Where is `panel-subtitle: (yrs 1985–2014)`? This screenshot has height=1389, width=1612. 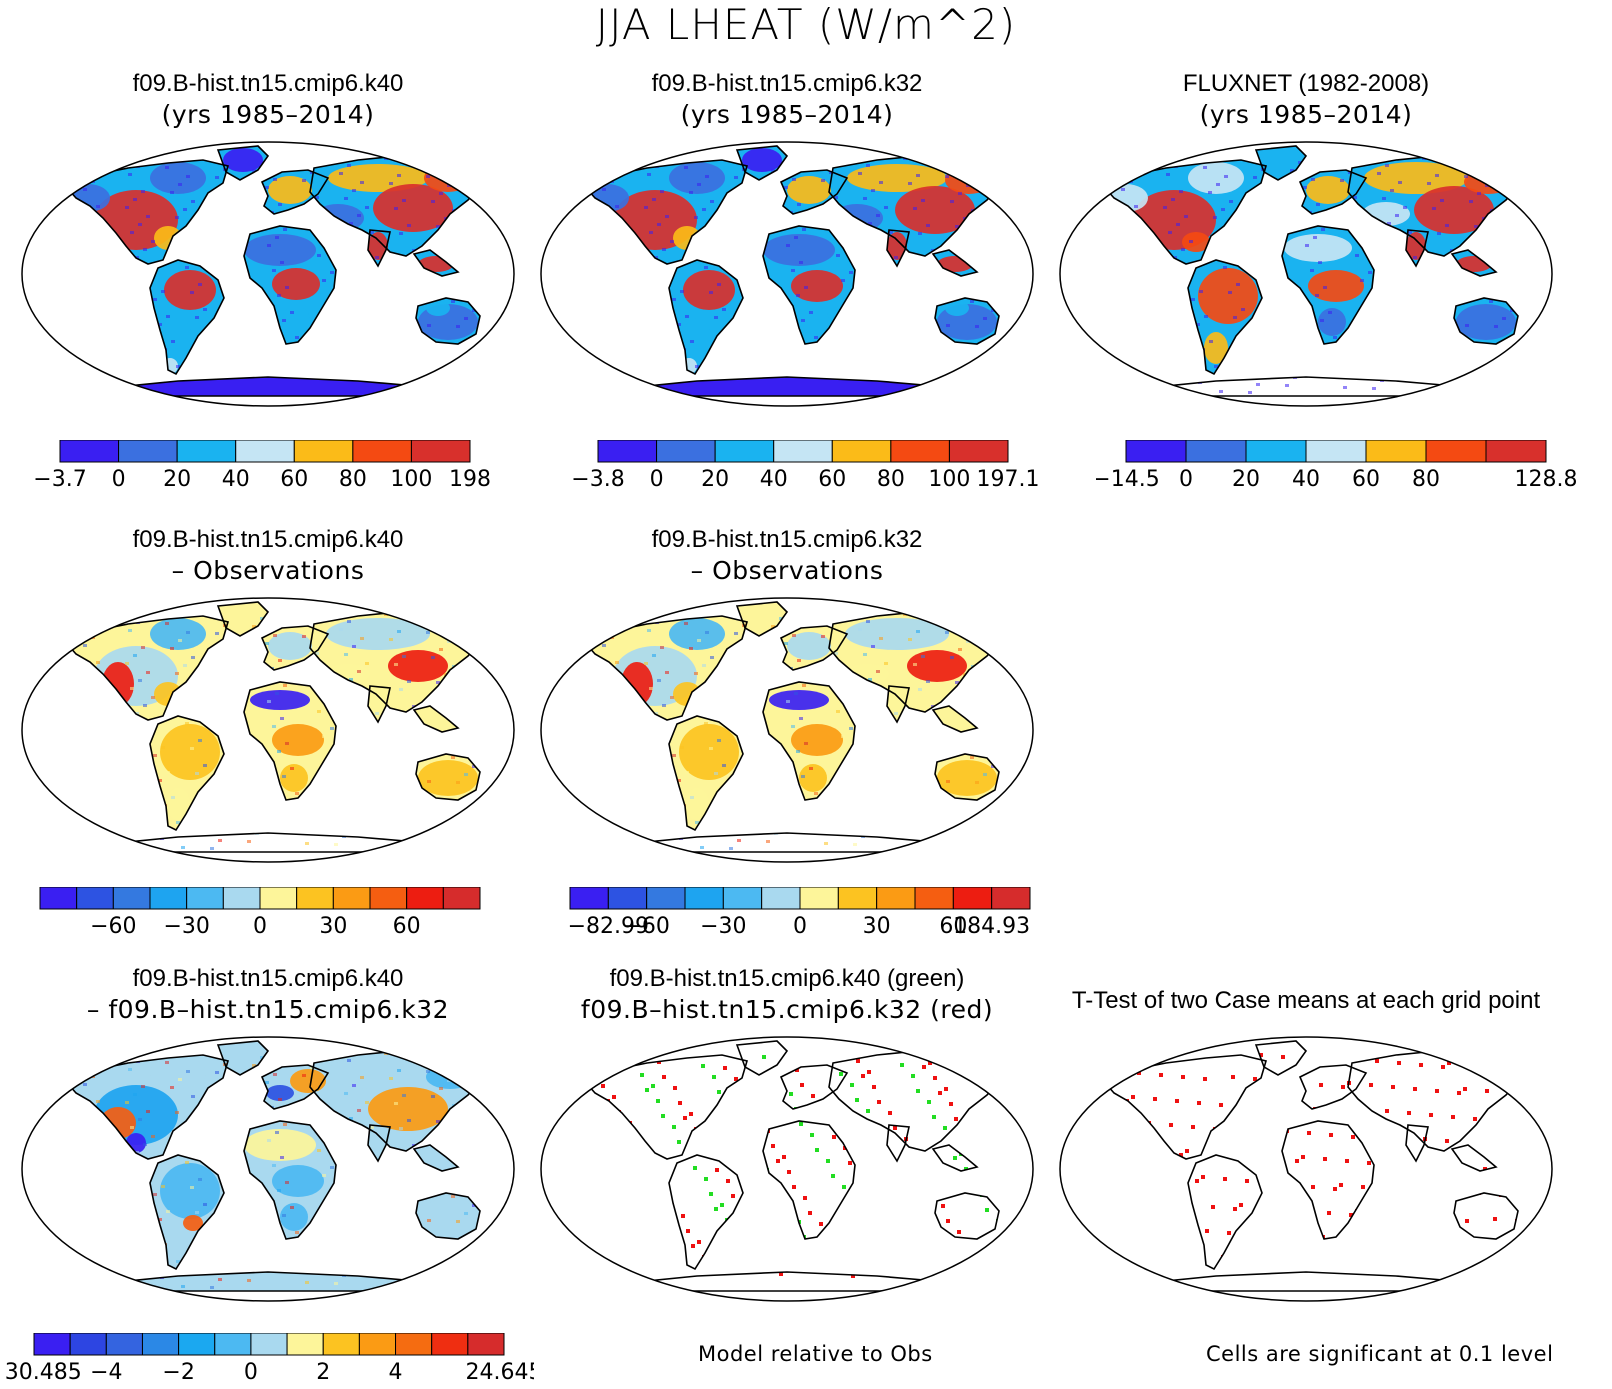
panel-subtitle: (yrs 1985–2014) is located at coordinates (787, 114).